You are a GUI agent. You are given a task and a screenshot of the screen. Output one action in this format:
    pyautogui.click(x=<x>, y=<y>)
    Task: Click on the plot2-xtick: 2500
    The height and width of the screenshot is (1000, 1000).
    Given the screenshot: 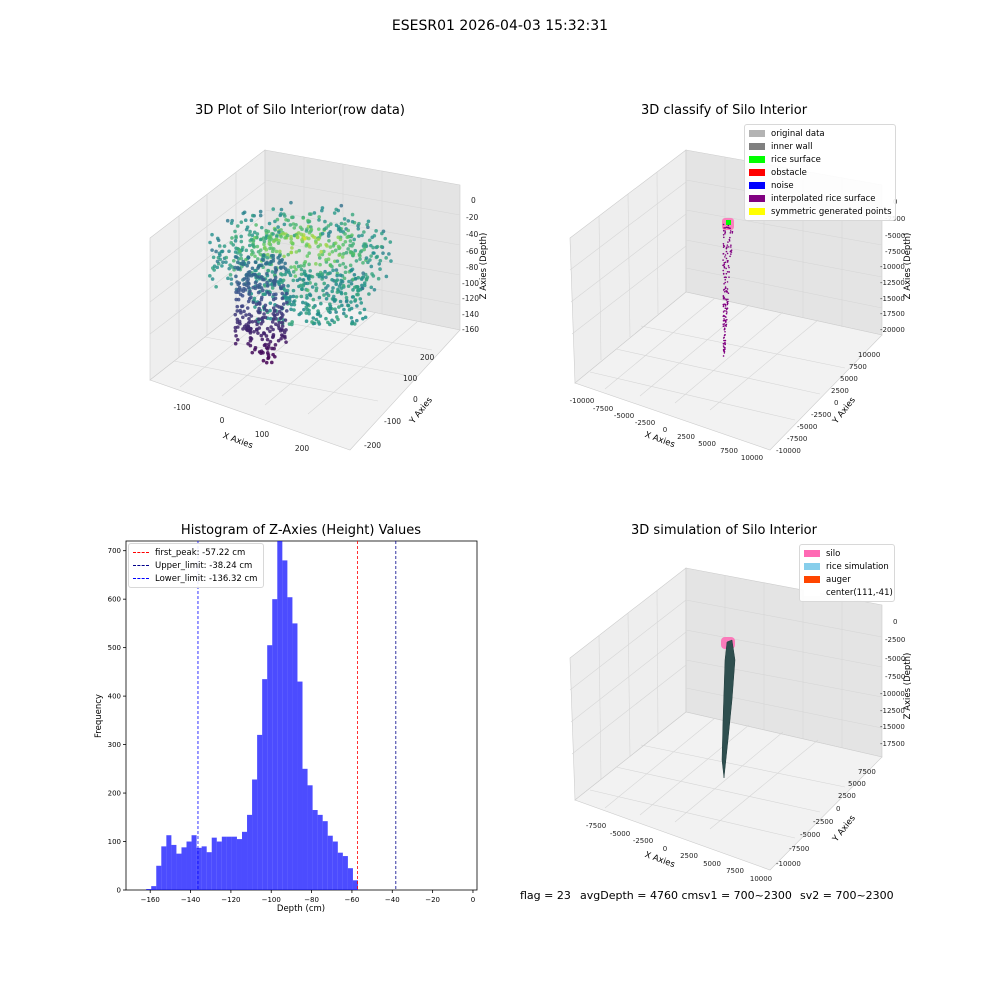 What is the action you would take?
    pyautogui.click(x=686, y=437)
    